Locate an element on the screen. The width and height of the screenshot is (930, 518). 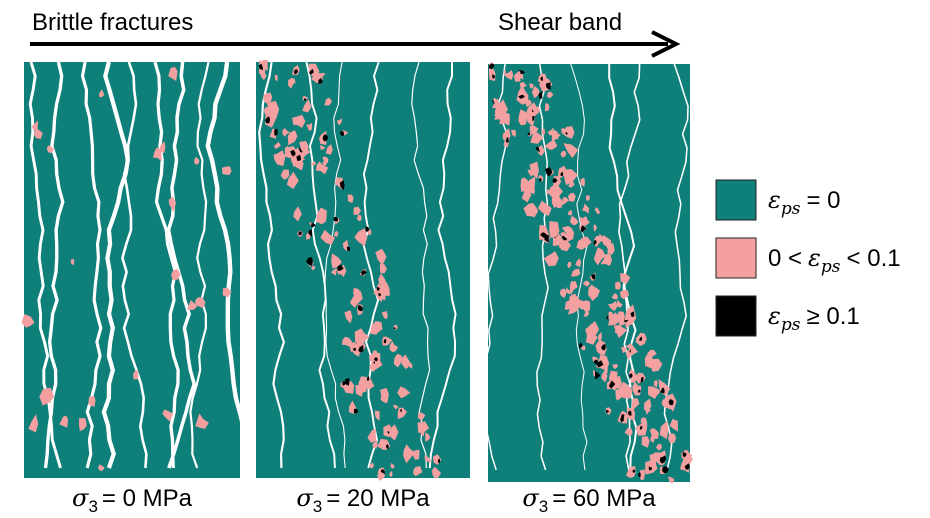
panel-caption: σ3 = 60 MPa is located at coordinates (589, 500).